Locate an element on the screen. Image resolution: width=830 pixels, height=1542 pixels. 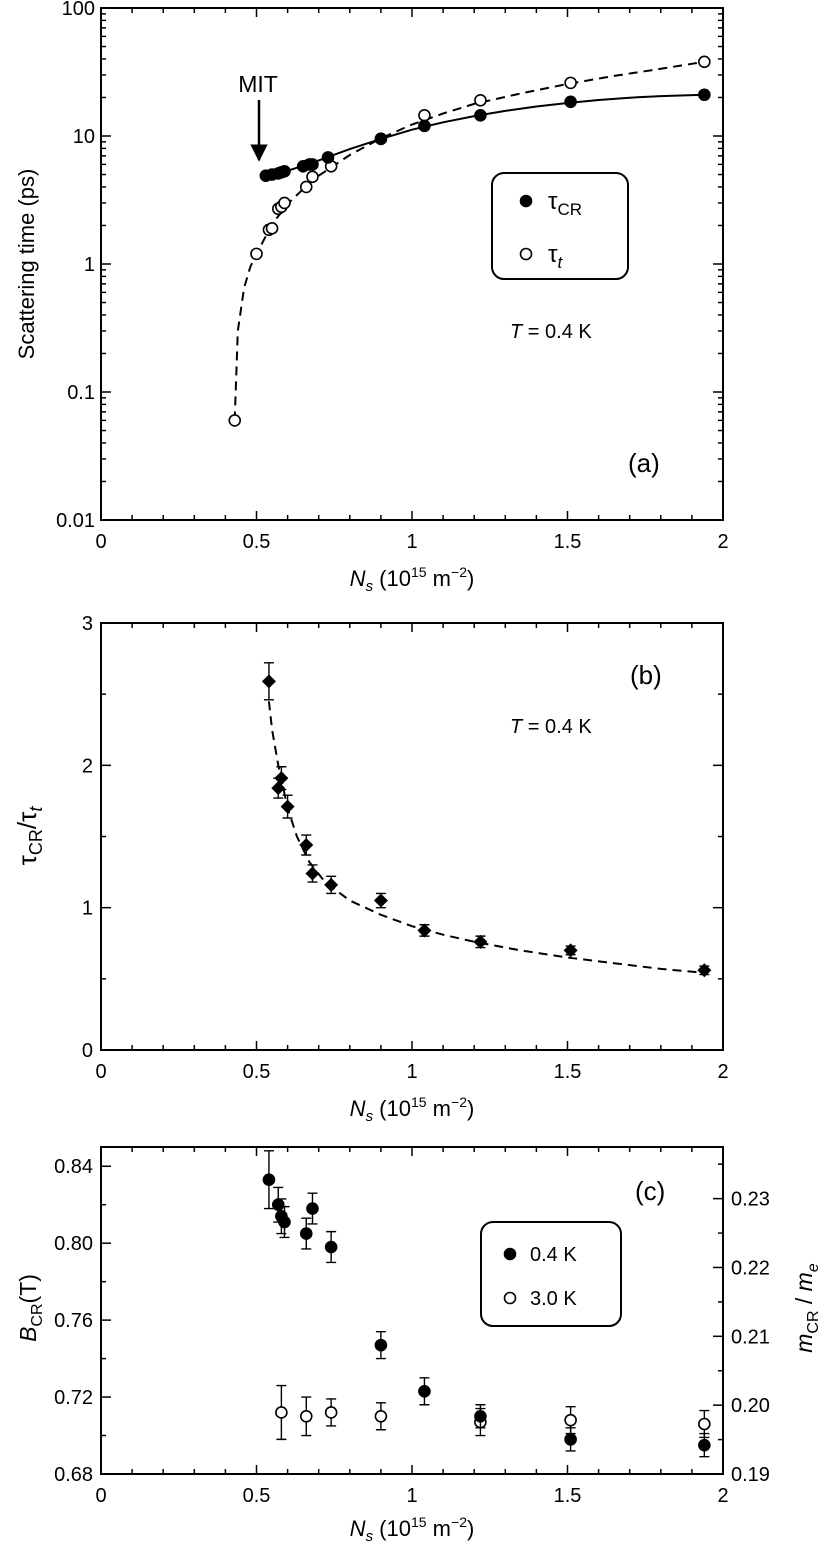
panel-c-y2-tick-label: 0.22 is located at coordinates (750, 1268).